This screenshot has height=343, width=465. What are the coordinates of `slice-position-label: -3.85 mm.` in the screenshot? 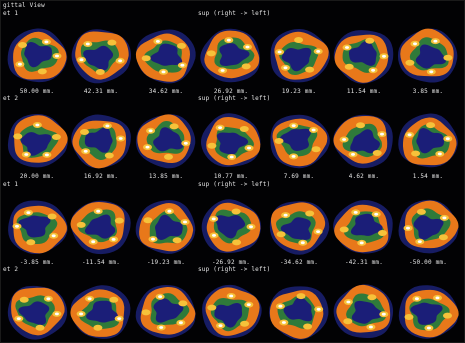 It's located at (37, 262).